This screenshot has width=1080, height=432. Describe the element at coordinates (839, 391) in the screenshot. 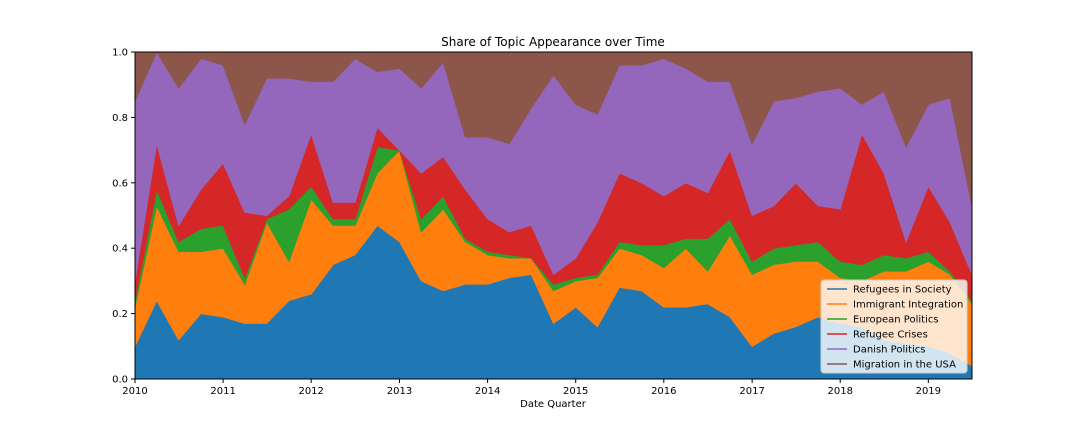

I see `x-tick-label: 2018` at that location.